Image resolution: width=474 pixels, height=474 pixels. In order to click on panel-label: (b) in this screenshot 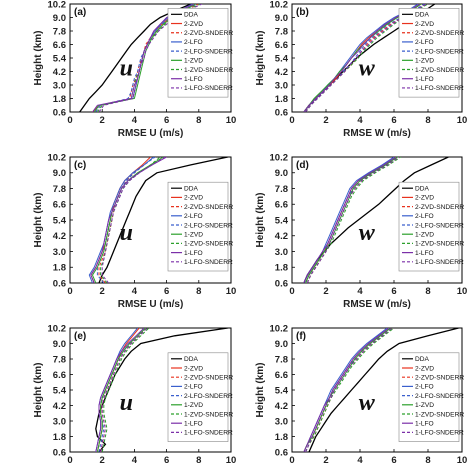, I will do `click(302, 12)`.